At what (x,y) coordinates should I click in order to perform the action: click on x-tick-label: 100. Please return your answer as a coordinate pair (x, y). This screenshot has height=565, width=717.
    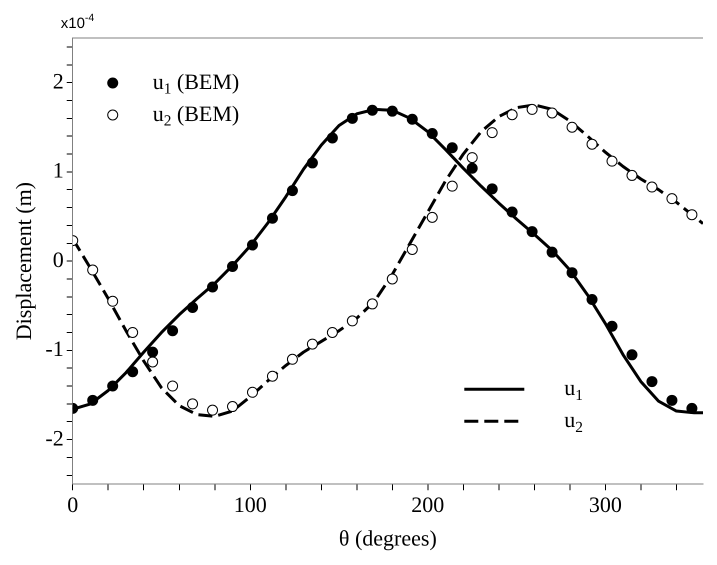
    Looking at the image, I should click on (250, 505).